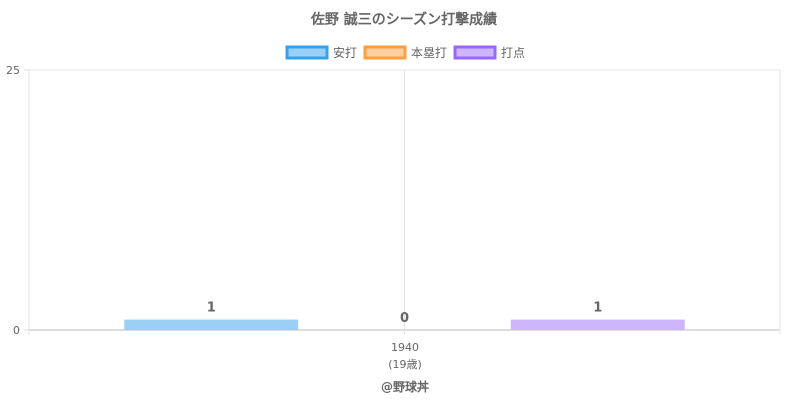 The width and height of the screenshot is (800, 400). Describe the element at coordinates (405, 386) in the screenshot. I see `footer-credit: @野球丼` at that location.